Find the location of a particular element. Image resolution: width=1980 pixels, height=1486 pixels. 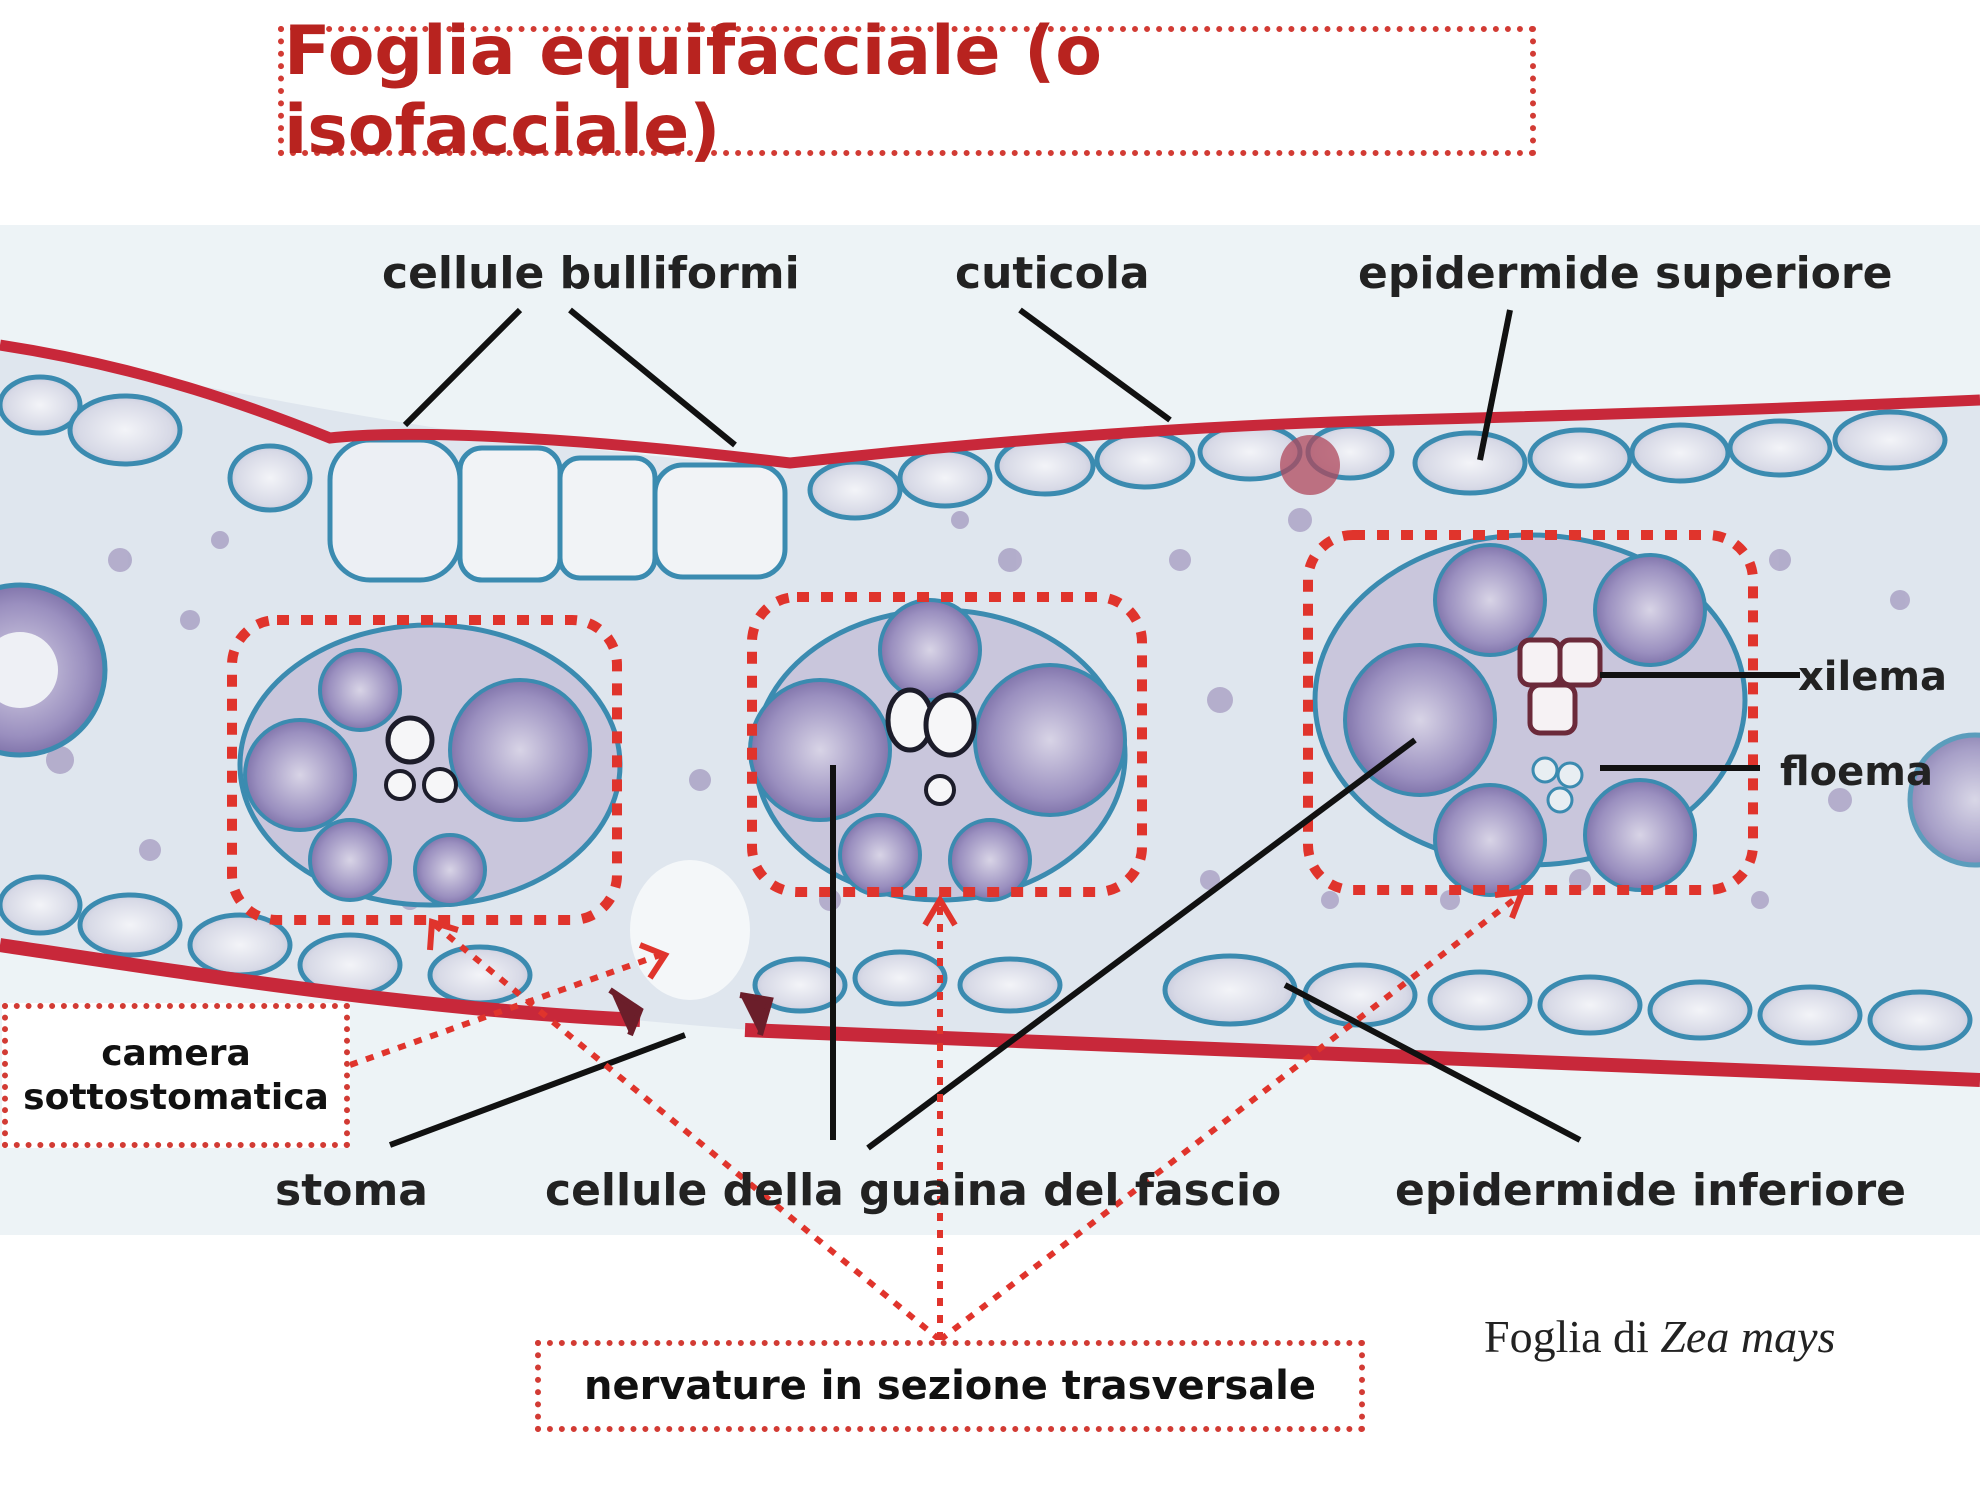

label-cellule-guaina: cellule della guaina del fascio is located at coordinates (913, 1190).